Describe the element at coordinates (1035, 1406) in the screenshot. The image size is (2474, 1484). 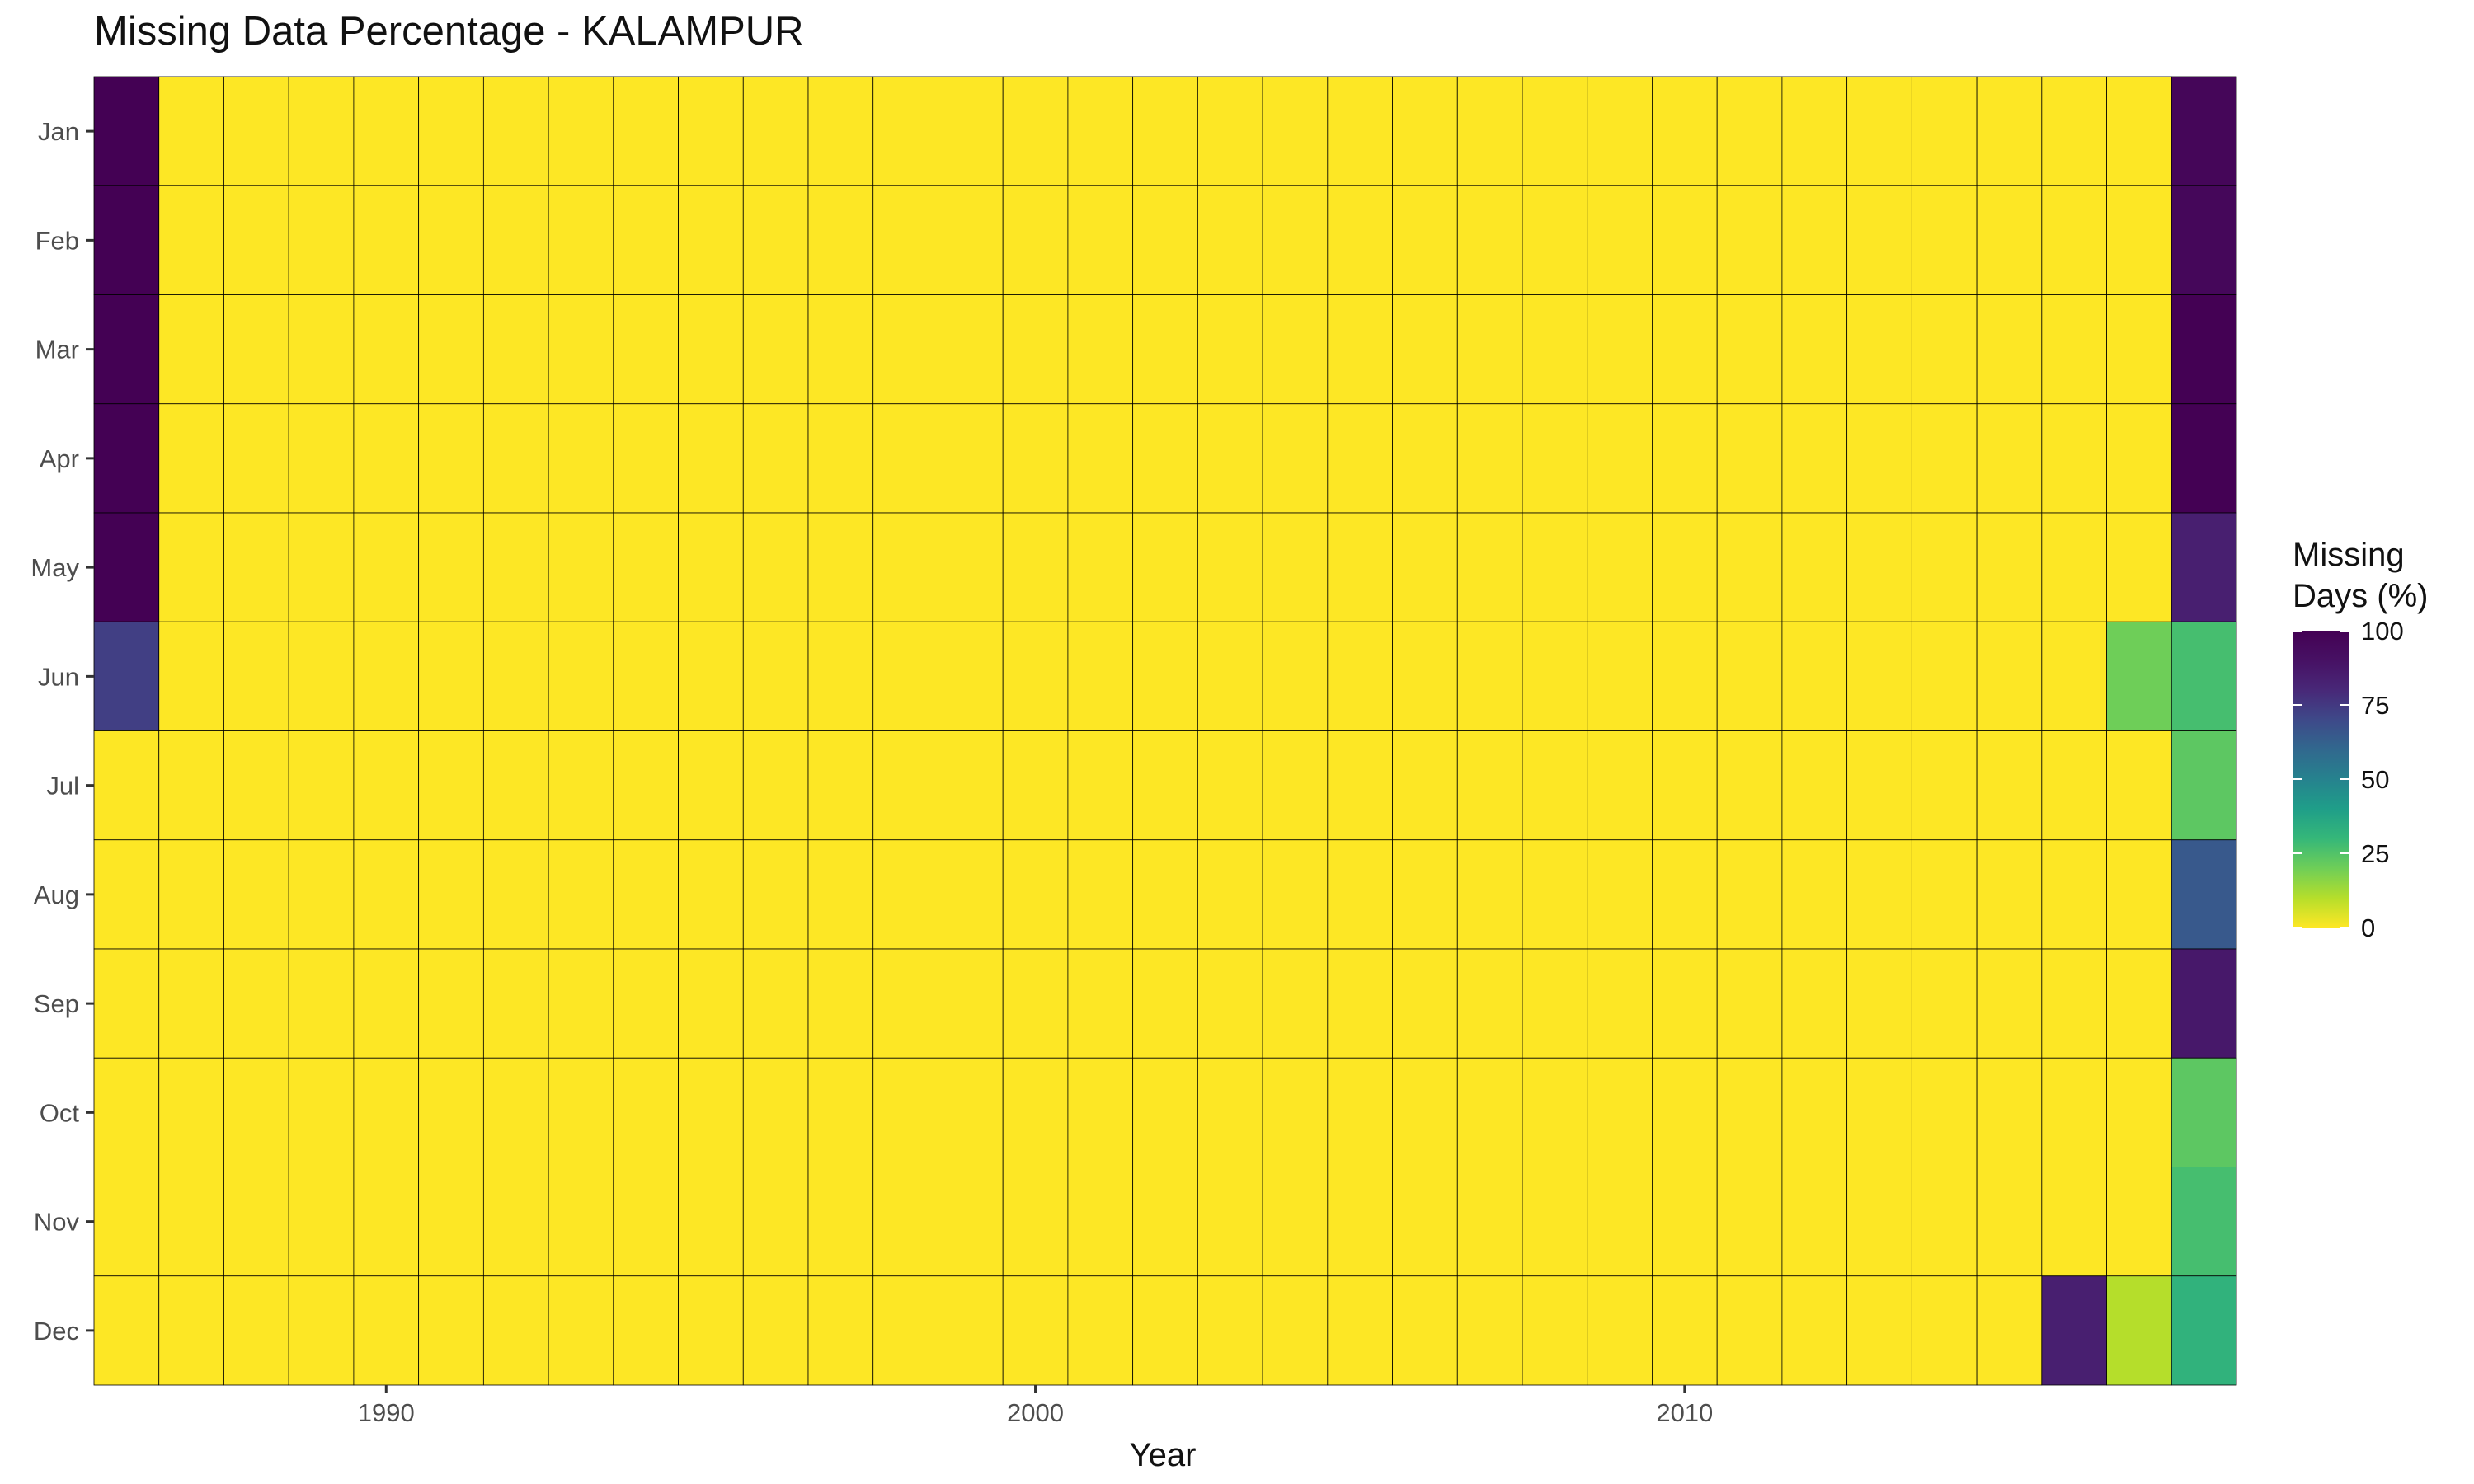
I see `x-axis: 1990 2000 2010` at that location.